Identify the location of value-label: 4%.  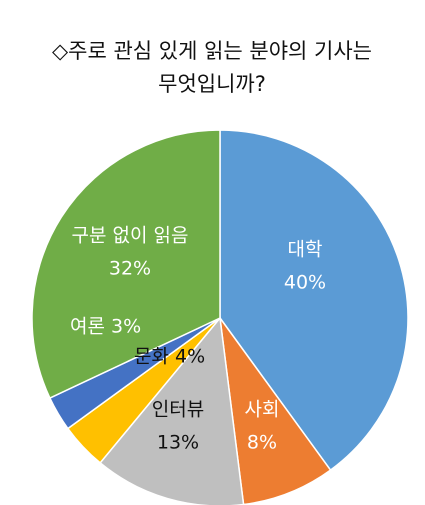
(190, 357).